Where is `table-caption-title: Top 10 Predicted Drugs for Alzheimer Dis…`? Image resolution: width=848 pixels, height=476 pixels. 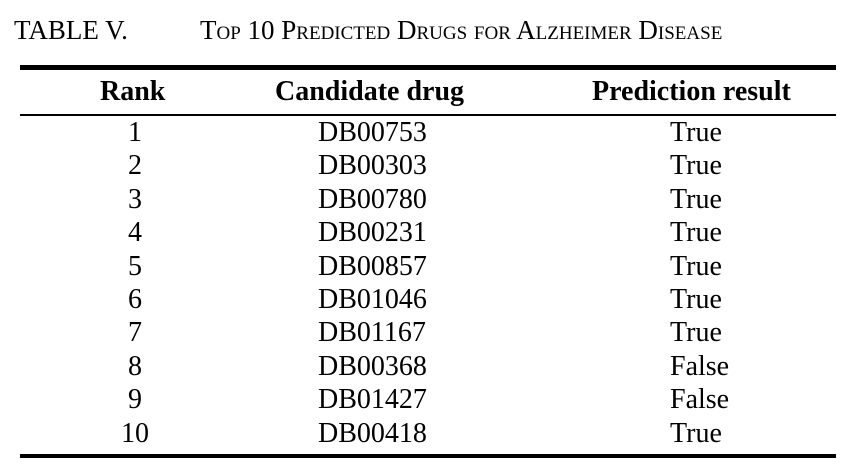 table-caption-title: Top 10 Predicted Drugs for Alzheimer Dis… is located at coordinates (461, 30).